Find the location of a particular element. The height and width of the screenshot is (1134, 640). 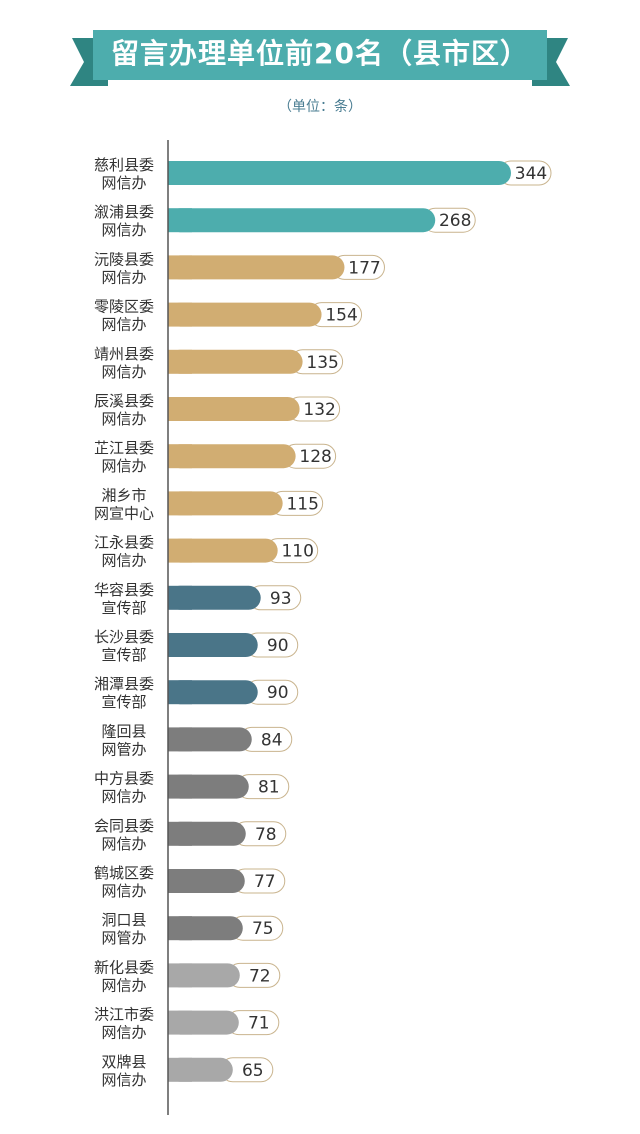

category-label: 新化县委 is located at coordinates (124, 967).